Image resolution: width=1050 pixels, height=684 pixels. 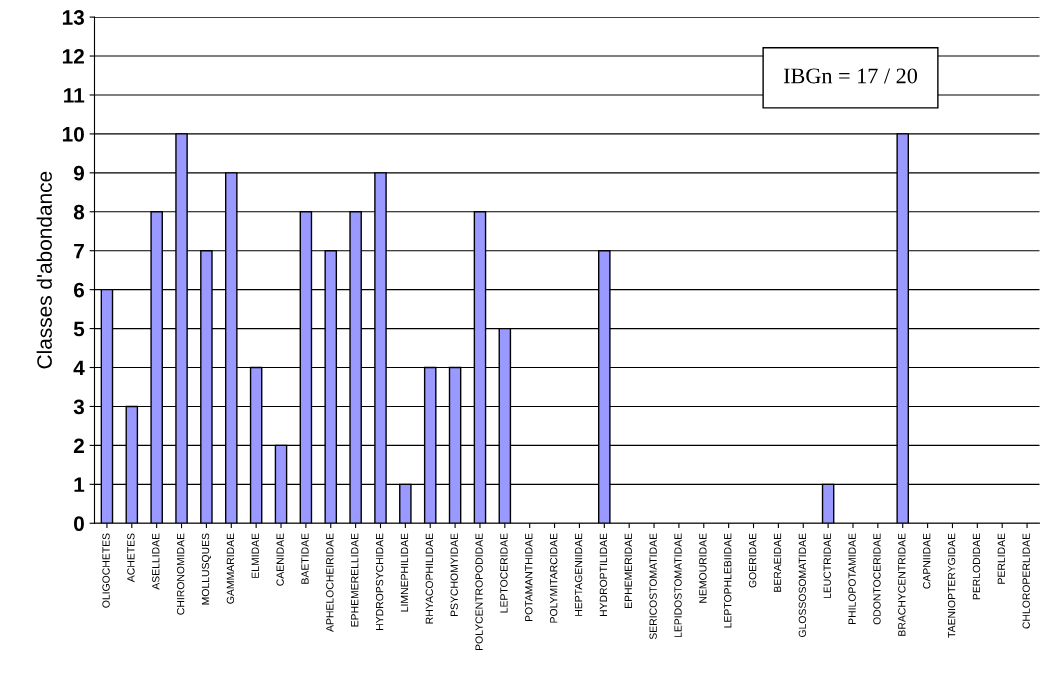 What do you see at coordinates (479, 592) in the screenshot?
I see `x-tick-label: POLYCENTROPODIDAE` at bounding box center [479, 592].